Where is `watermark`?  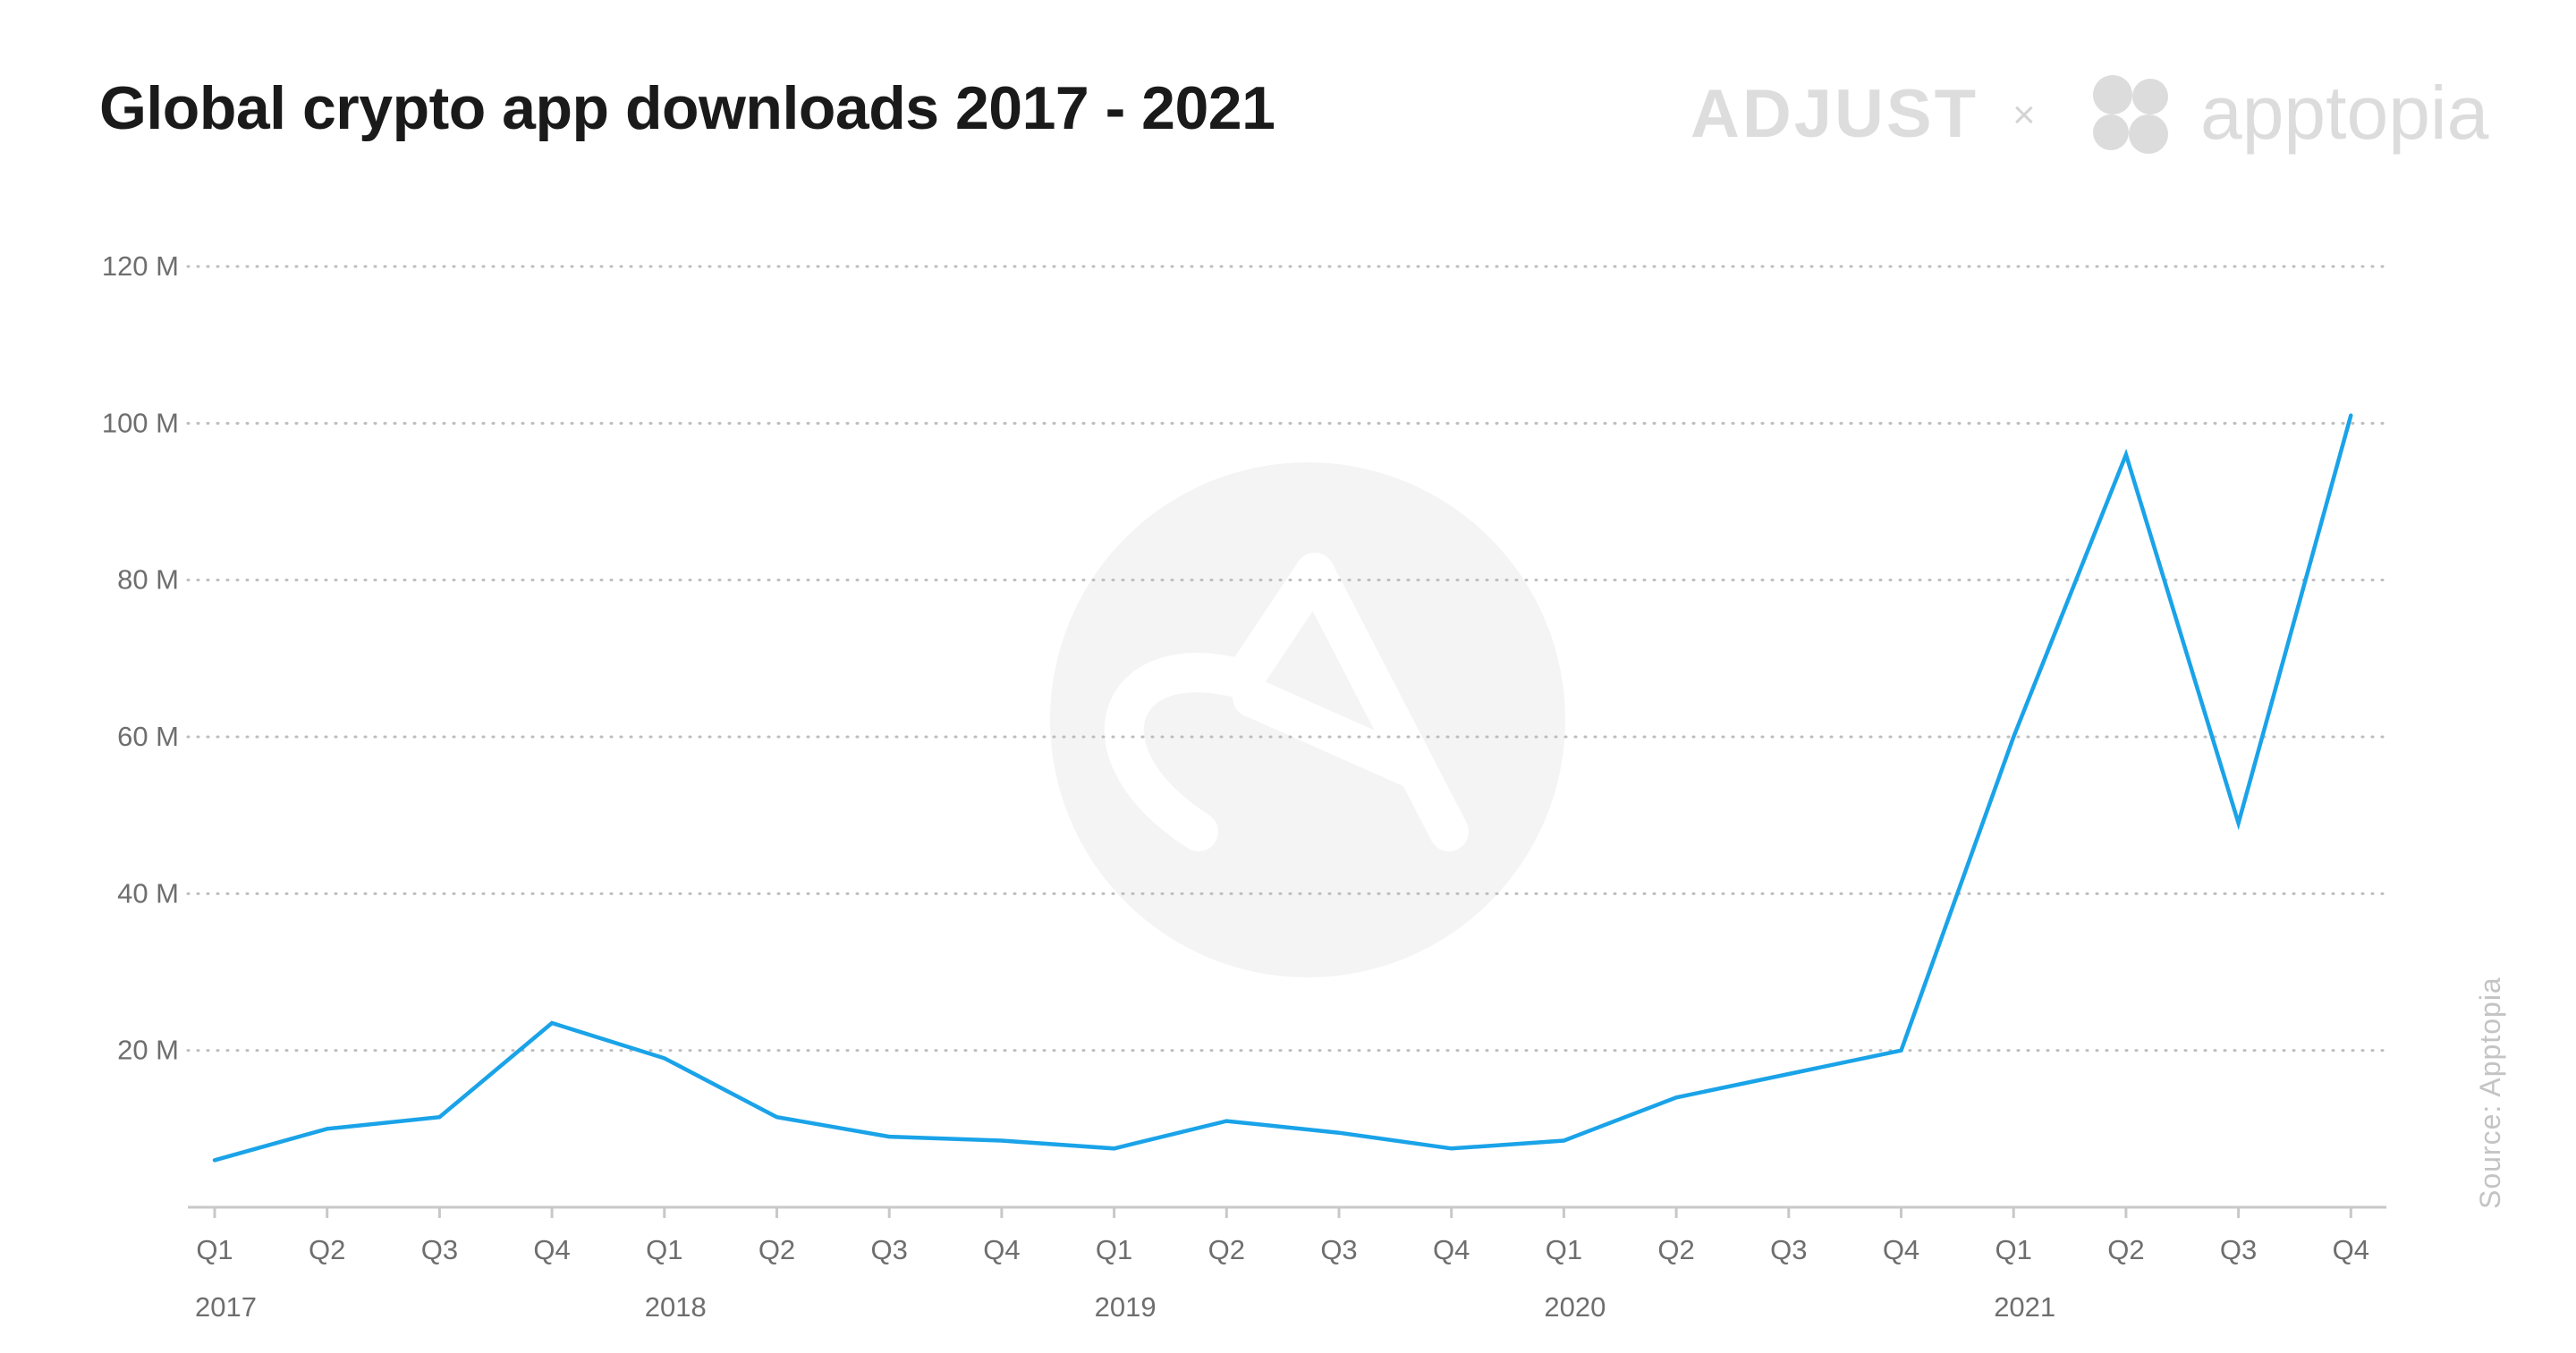 watermark is located at coordinates (1307, 719).